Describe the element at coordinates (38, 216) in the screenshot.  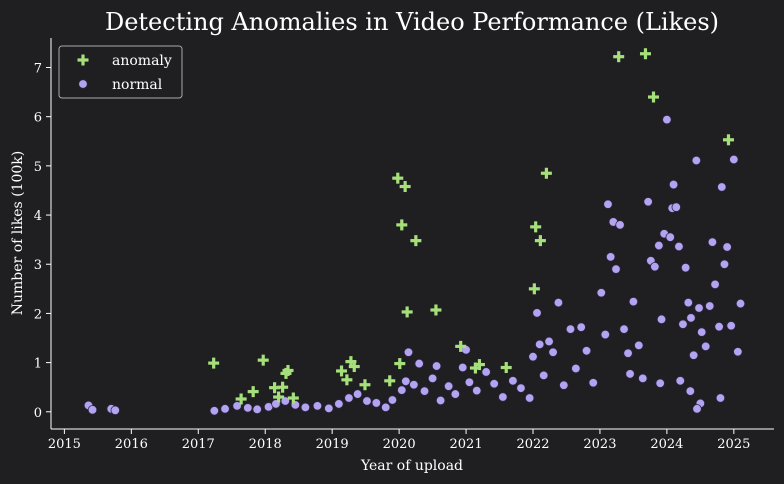
I see `y-tick-label: 4` at that location.